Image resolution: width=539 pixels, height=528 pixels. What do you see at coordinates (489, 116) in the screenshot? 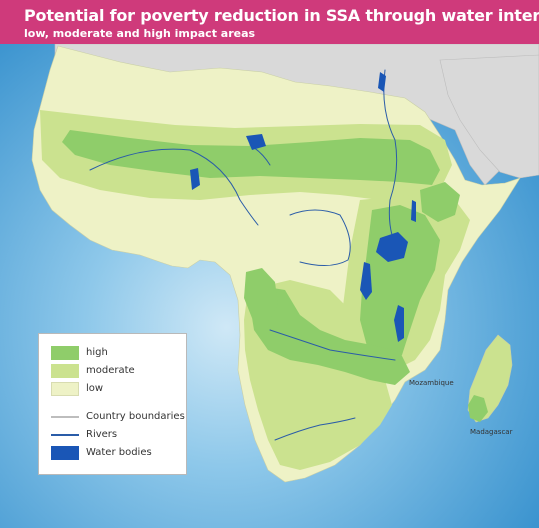
I see `arabian-peninsula` at bounding box center [489, 116].